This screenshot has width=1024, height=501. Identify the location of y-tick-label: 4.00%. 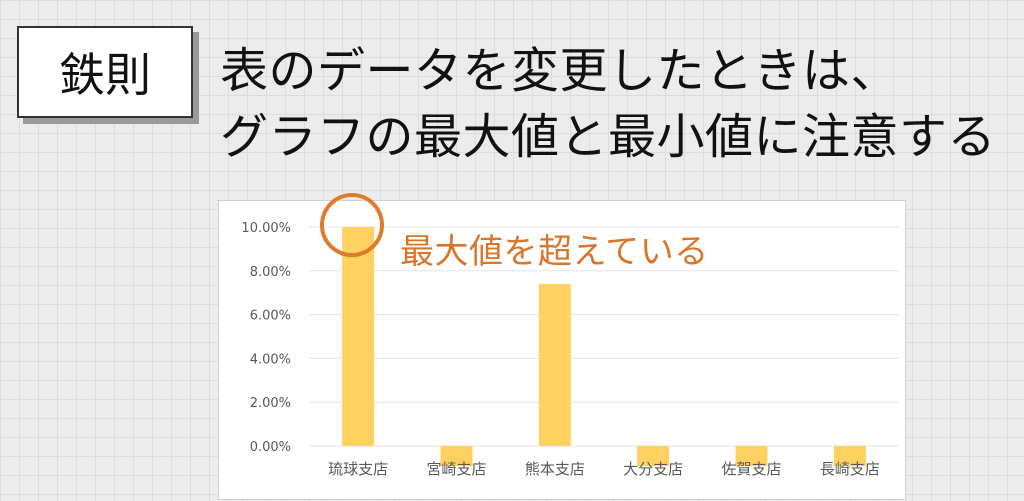
(270, 359).